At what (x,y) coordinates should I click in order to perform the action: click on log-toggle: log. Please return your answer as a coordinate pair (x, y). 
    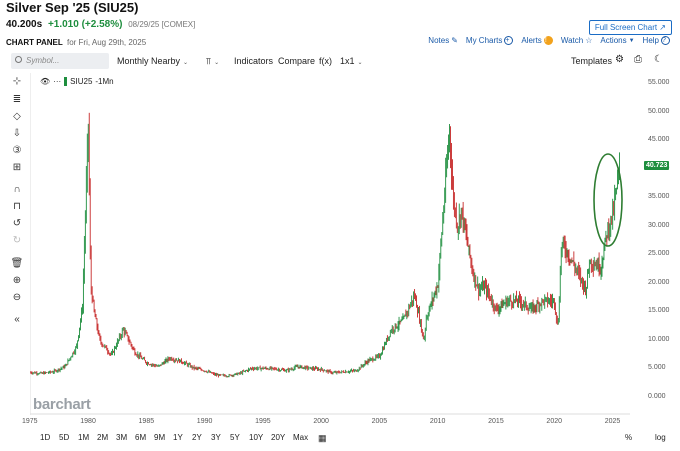
    Looking at the image, I should click on (660, 437).